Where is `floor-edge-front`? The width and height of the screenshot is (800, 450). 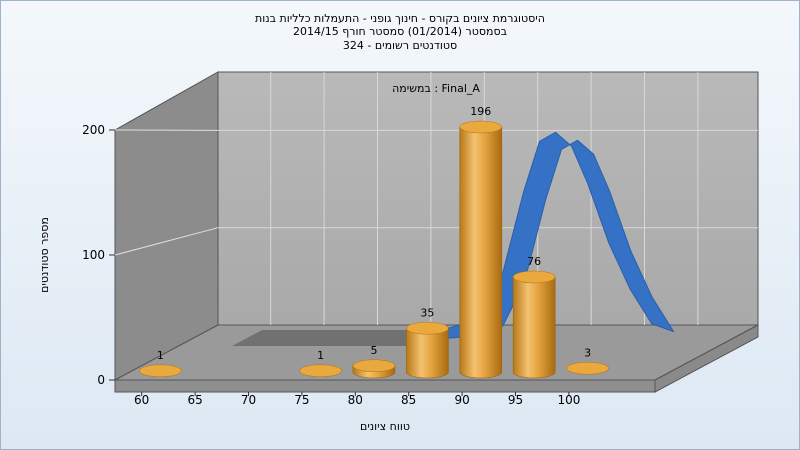 floor-edge-front is located at coordinates (385, 386).